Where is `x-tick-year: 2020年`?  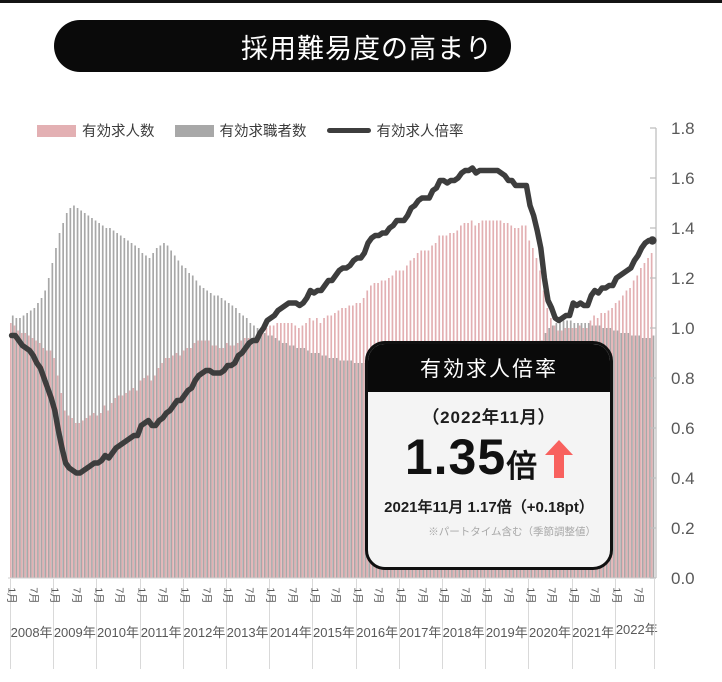
x-tick-year: 2020年 is located at coordinates (550, 632).